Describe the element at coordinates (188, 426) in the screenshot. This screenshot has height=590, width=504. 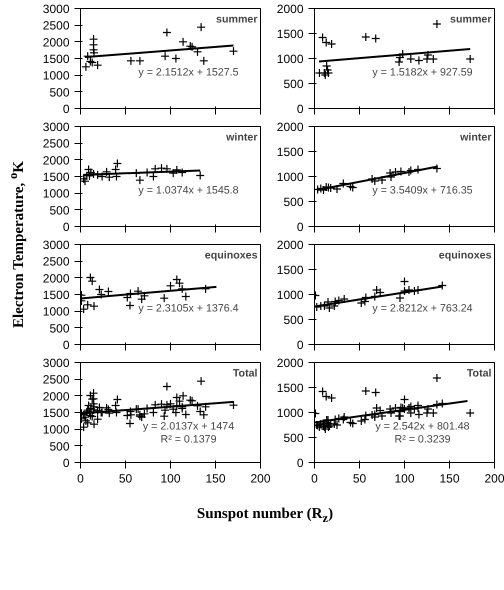
I see `annotation: y = 2.0137x + 1474` at that location.